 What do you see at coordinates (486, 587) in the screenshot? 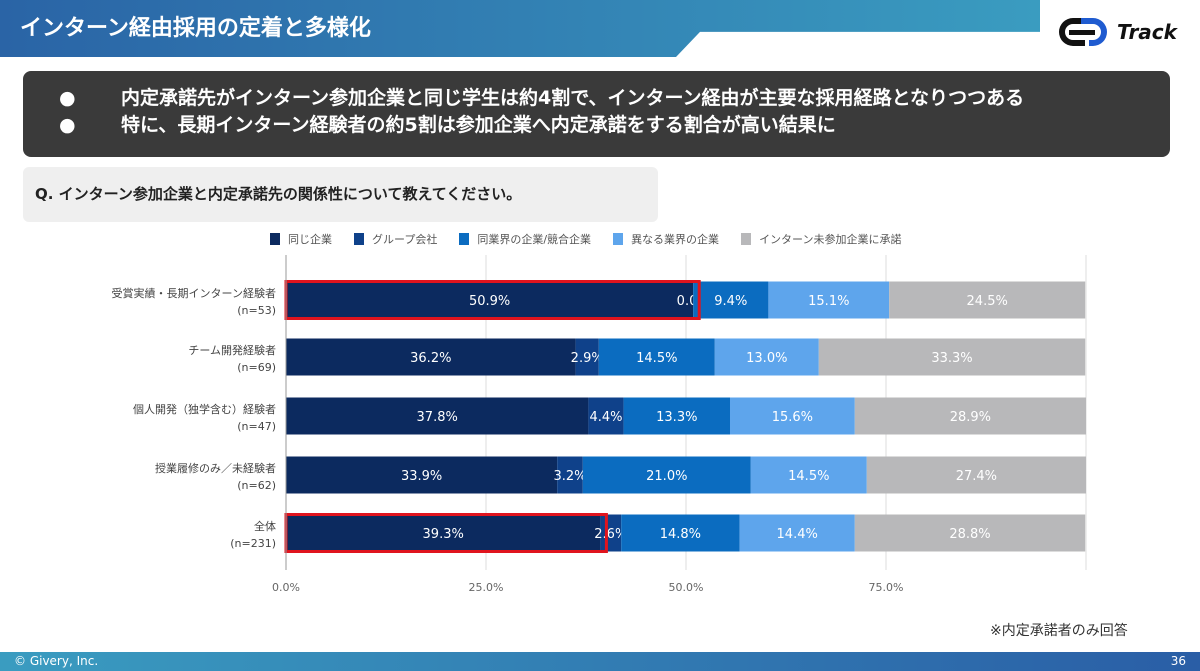
I see `x-tick-label: 25.0%` at bounding box center [486, 587].